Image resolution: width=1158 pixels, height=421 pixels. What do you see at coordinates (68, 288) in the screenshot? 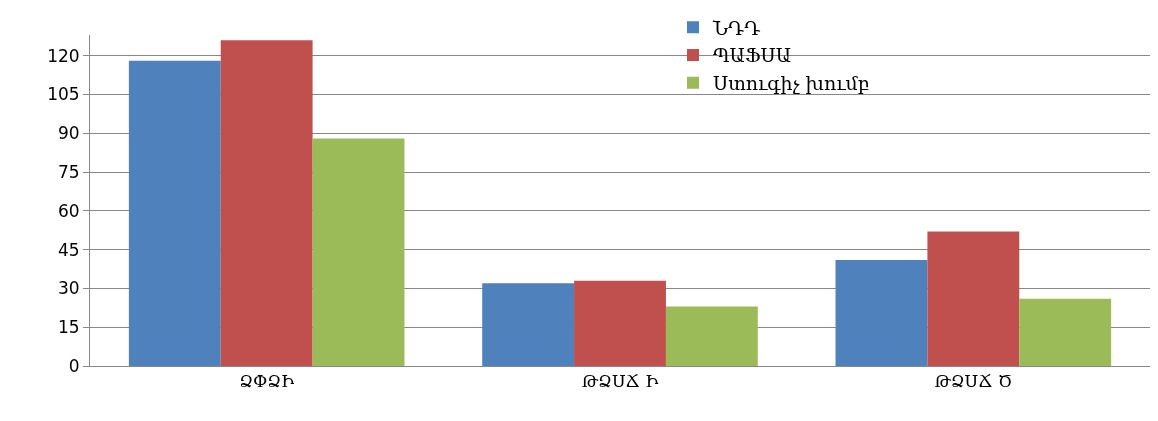
I see `y-tick-label: 30` at bounding box center [68, 288].